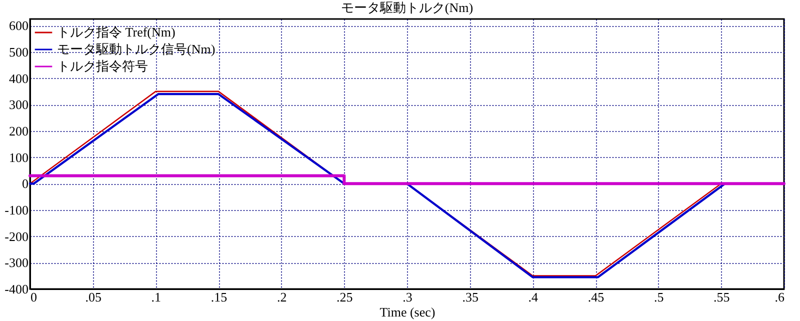  Describe the element at coordinates (722, 297) in the screenshot. I see `x-tick-label: .55` at that location.